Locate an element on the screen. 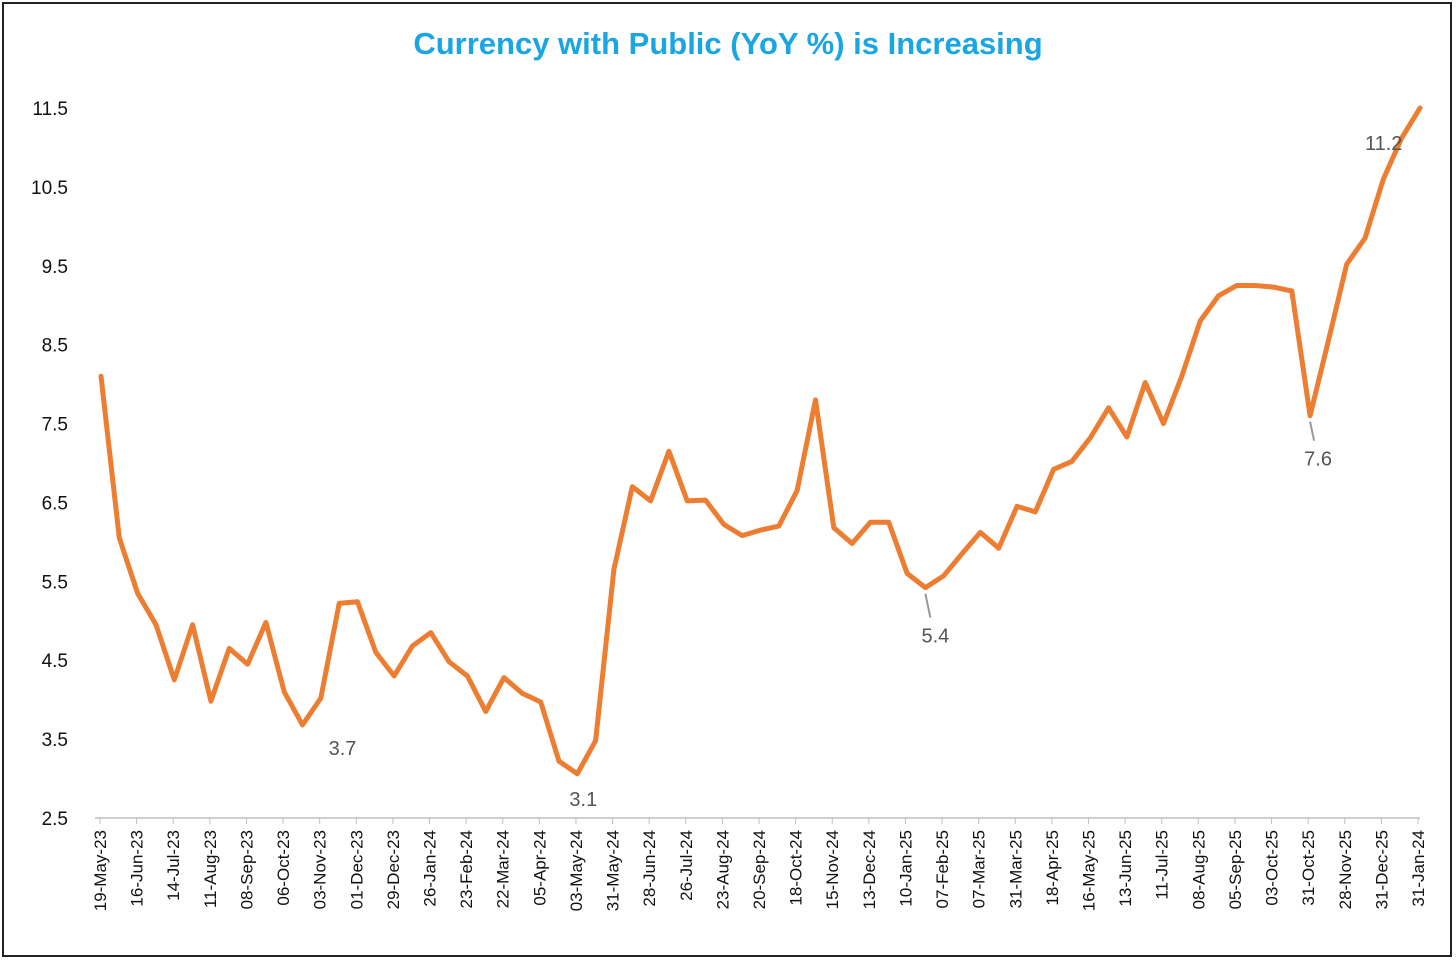 This screenshot has width=1456, height=961. y-tick-label: 6.5 is located at coordinates (55, 503).